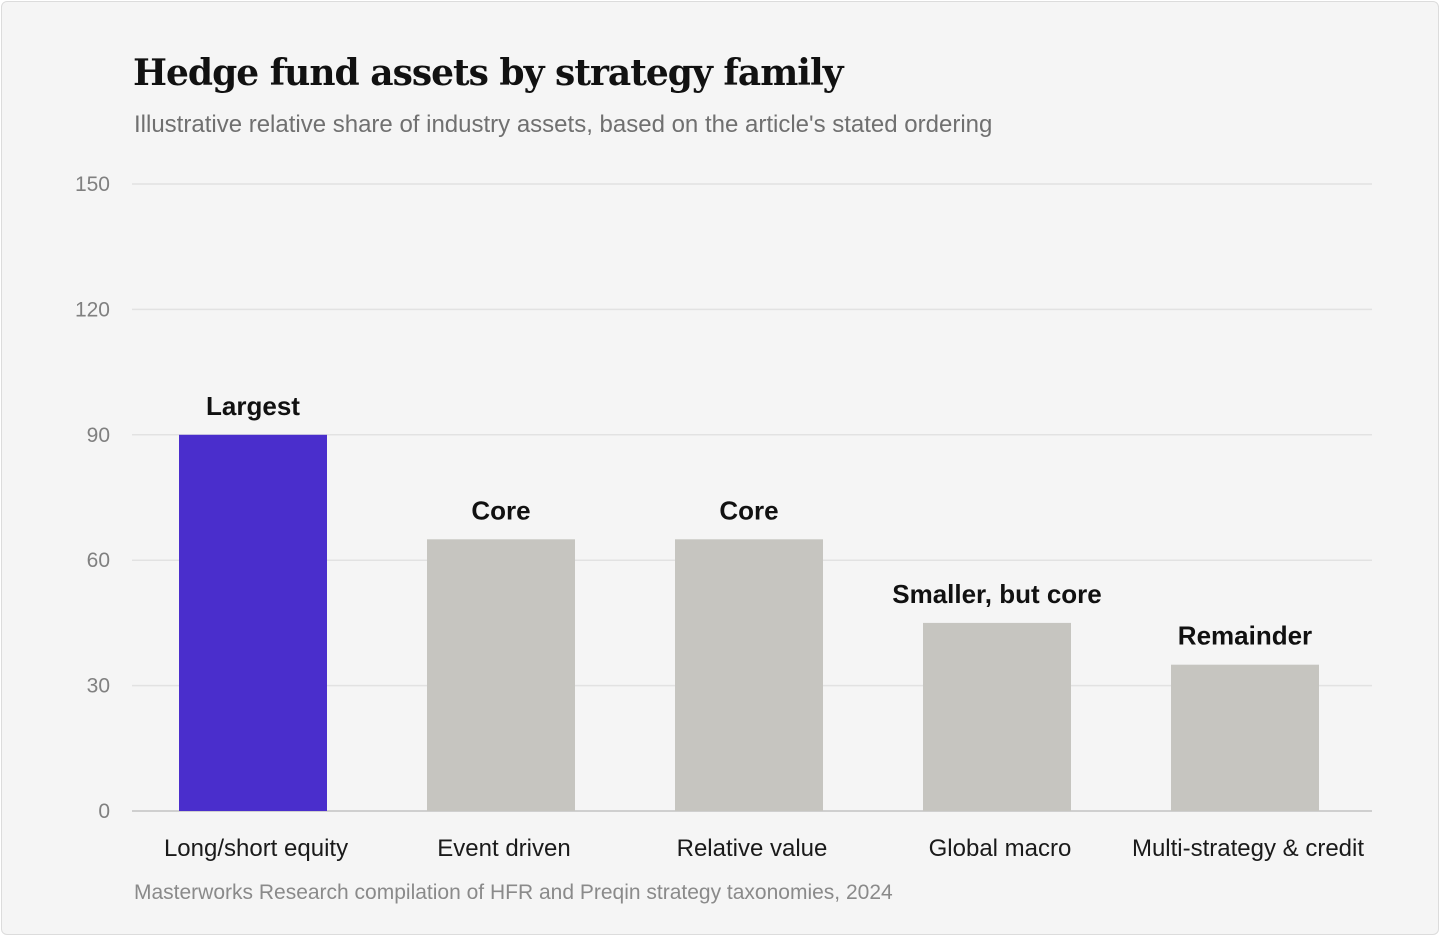  I want to click on y-tick-label: 150, so click(92, 184).